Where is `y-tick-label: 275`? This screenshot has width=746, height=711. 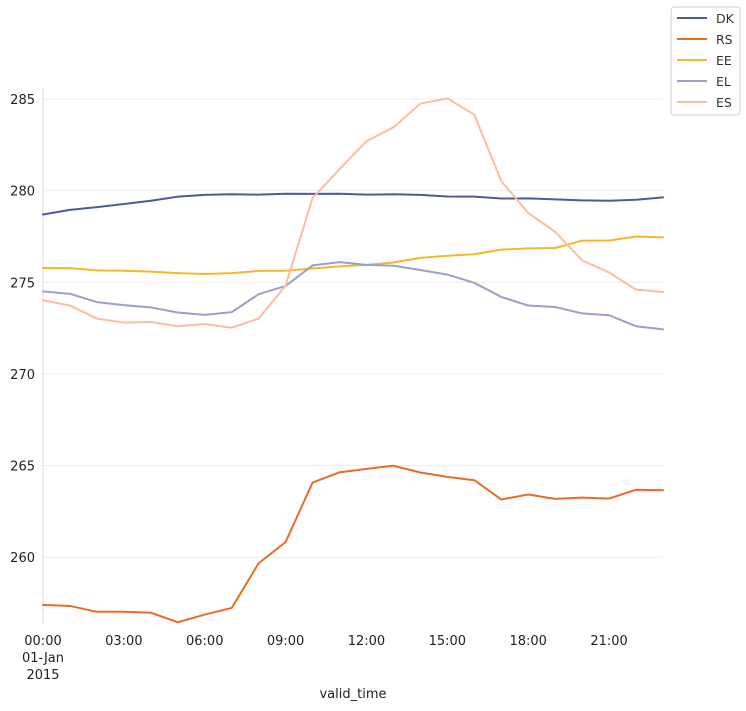
y-tick-label: 275 is located at coordinates (22, 283).